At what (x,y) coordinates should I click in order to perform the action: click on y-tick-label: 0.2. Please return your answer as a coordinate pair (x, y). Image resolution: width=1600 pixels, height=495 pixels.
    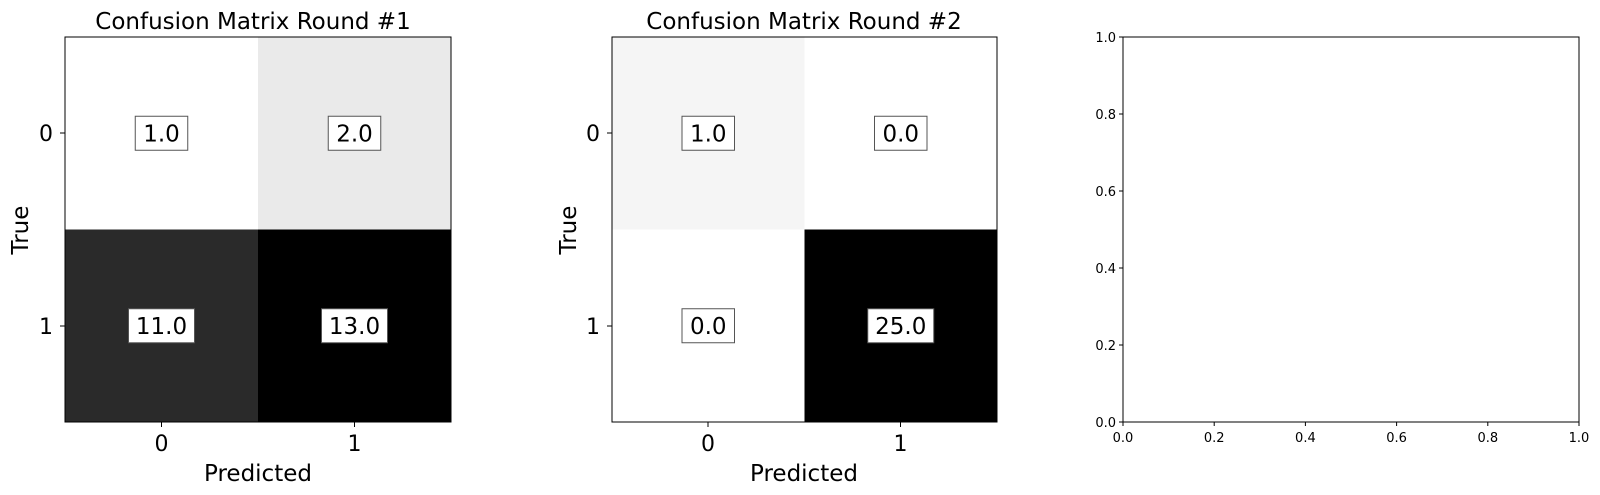
    Looking at the image, I should click on (1105, 346).